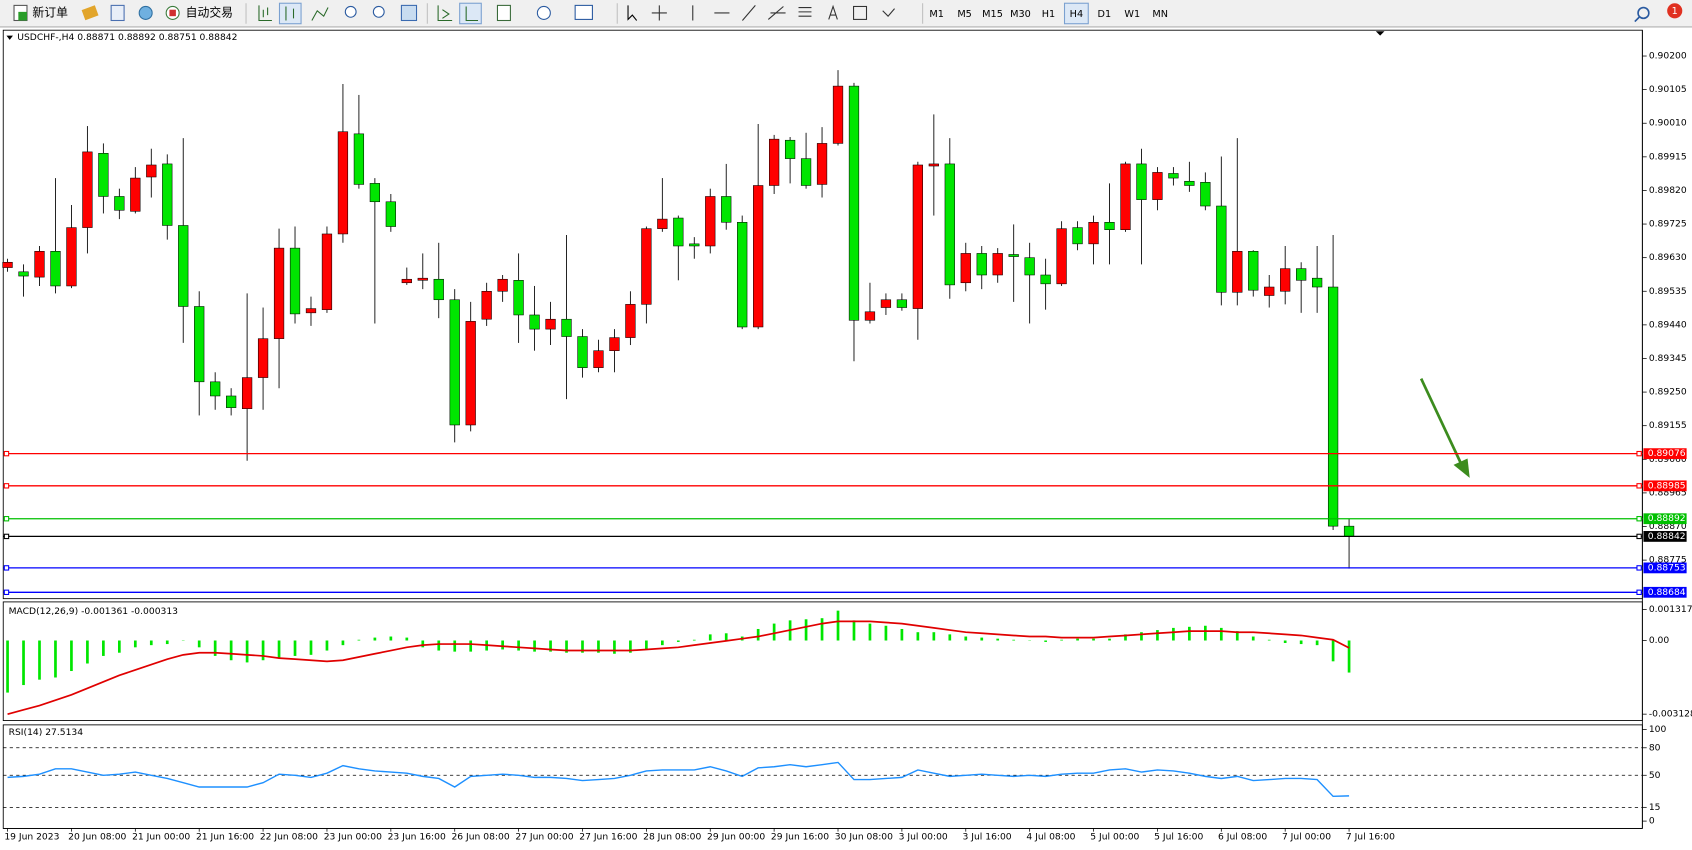 This screenshot has height=850, width=1692. What do you see at coordinates (1668, 190) in the screenshot?
I see `y-tick-label: 0.89820` at bounding box center [1668, 190].